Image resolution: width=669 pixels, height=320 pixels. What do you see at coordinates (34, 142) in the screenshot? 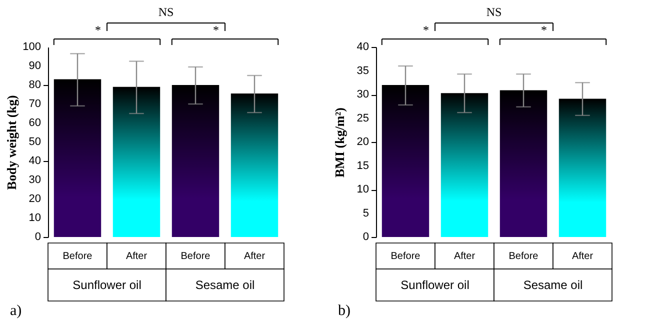
I see `y-tick-label: 50` at bounding box center [34, 142].